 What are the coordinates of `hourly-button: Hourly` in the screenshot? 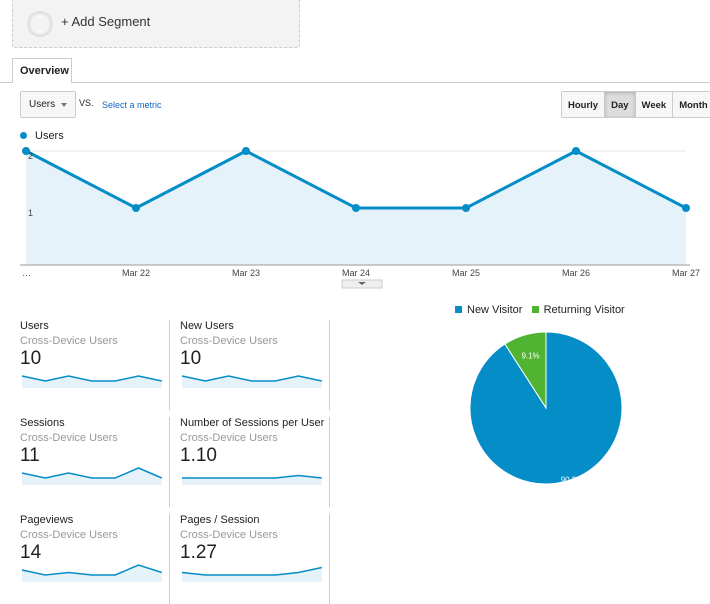 It's located at (583, 104).